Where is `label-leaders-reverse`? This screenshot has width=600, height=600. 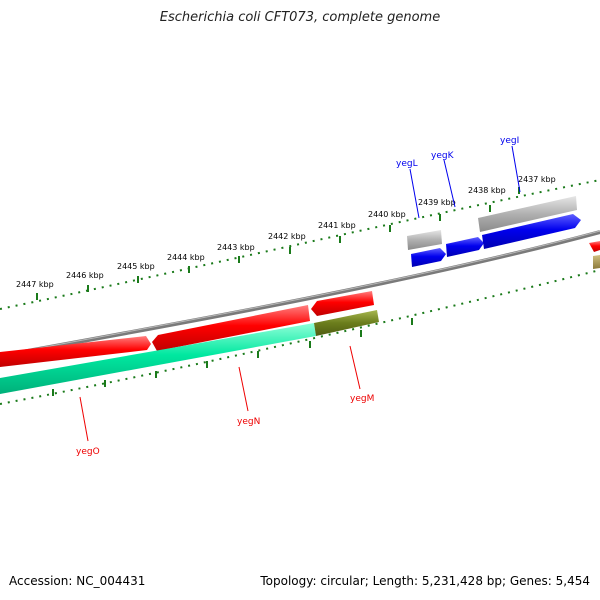
label-leaders-reverse is located at coordinates (220, 393).